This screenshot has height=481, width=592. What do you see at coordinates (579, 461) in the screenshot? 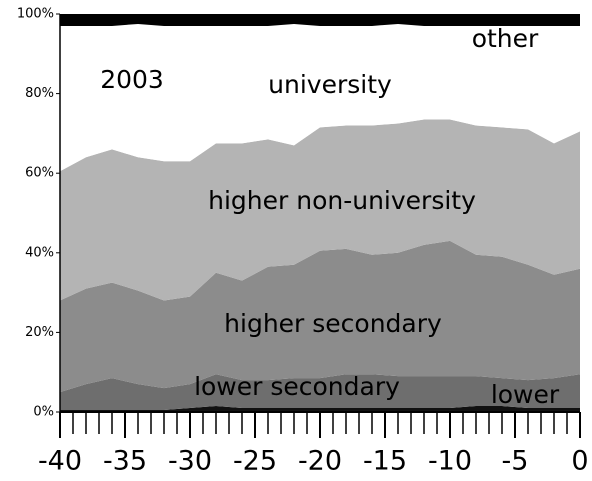
I see `x-tick-label: 0` at bounding box center [579, 461].